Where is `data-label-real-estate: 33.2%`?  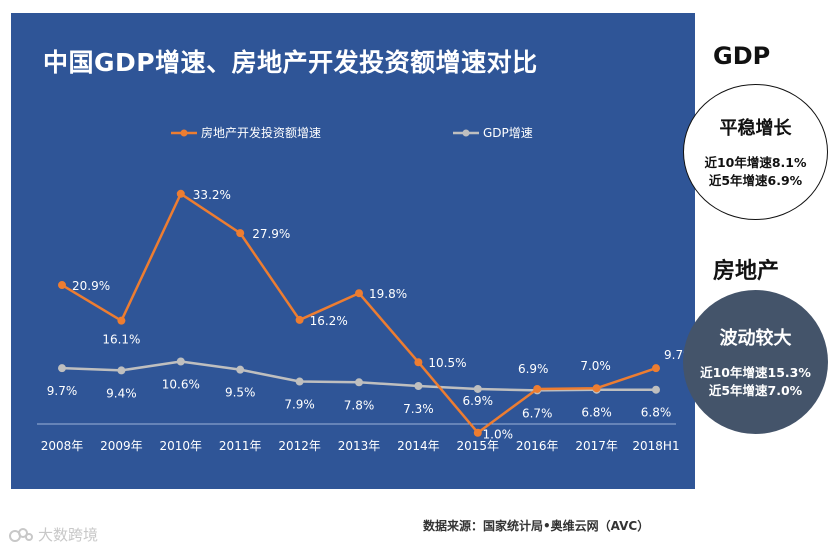 data-label-real-estate: 33.2% is located at coordinates (212, 195).